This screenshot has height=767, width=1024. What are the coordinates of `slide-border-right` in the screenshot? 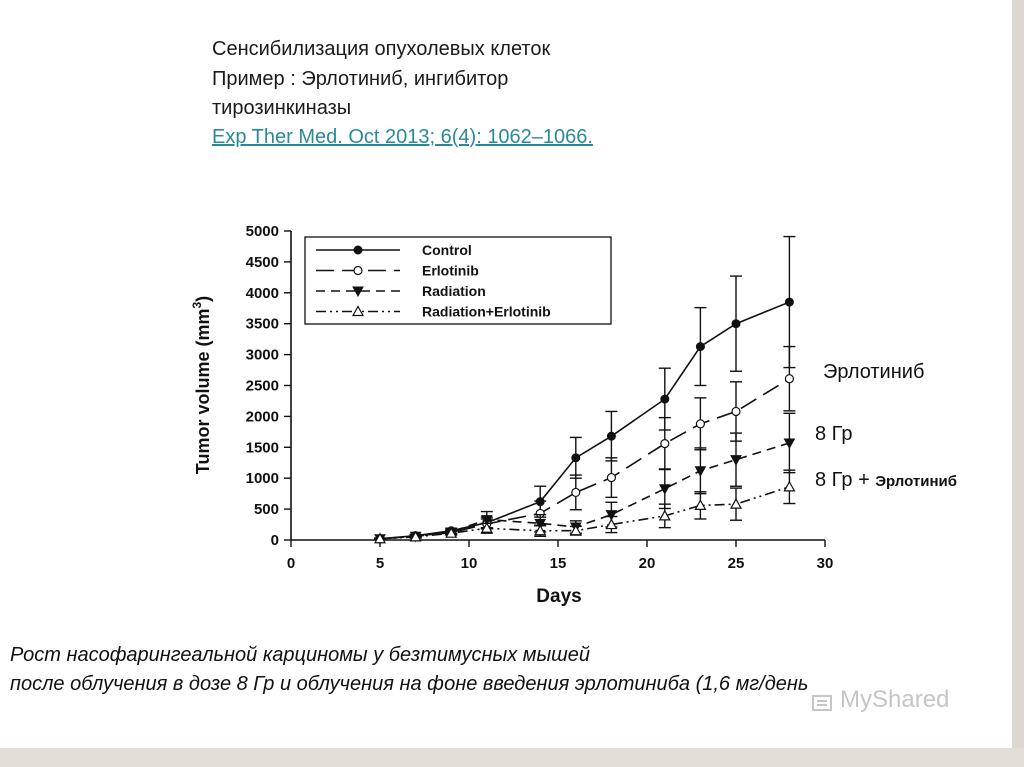 It's located at (1018, 383).